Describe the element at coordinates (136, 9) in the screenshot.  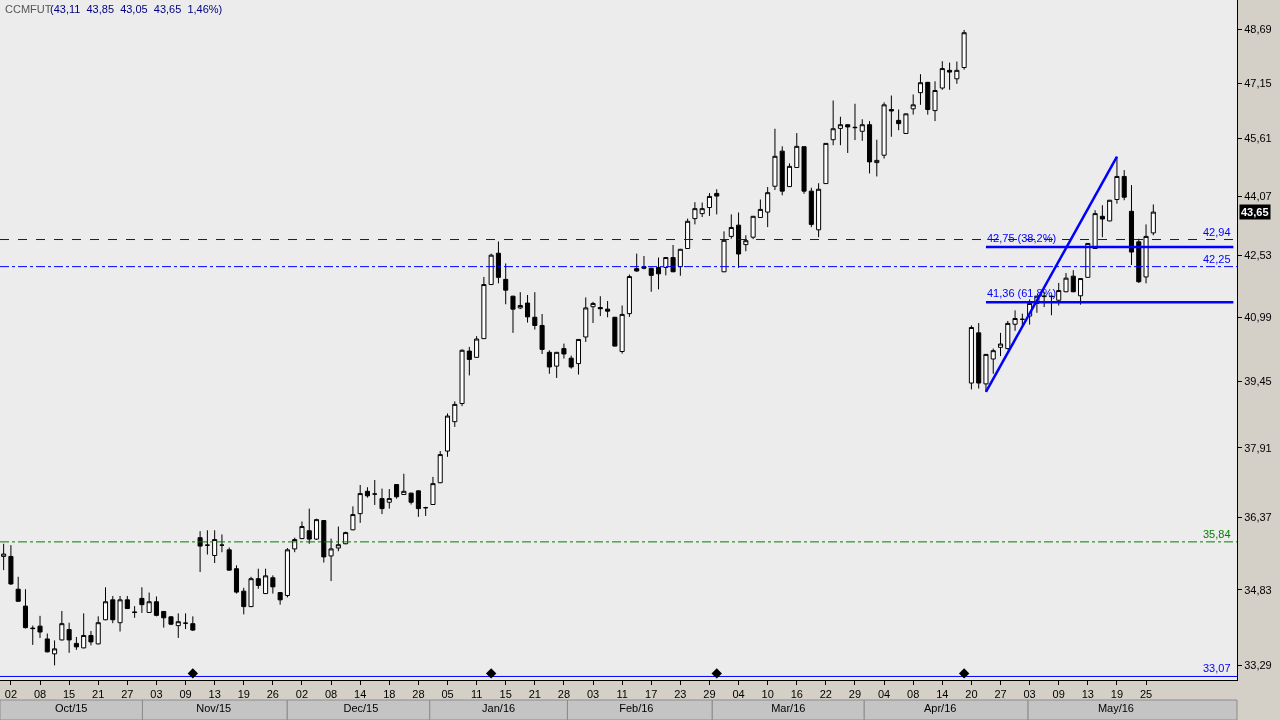
I see `chart-subtitle: (43,11 43,85 43,05 43,65 1,46%)` at that location.